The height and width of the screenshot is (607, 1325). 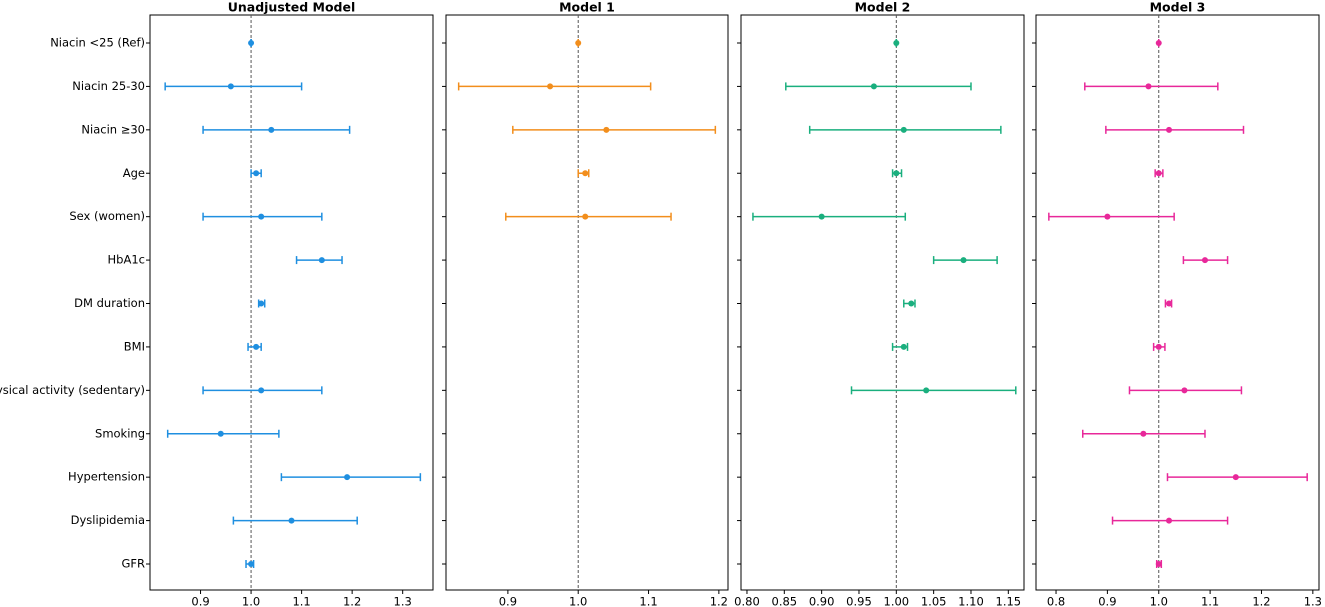 What do you see at coordinates (971, 601) in the screenshot?
I see `x-tick-label: 1.10` at bounding box center [971, 601].